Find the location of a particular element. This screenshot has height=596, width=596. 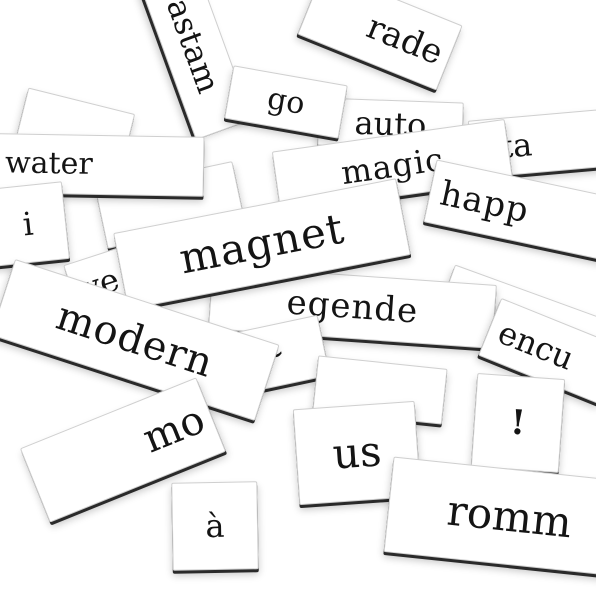

tile-text-a-grave: à is located at coordinates (215, 526).